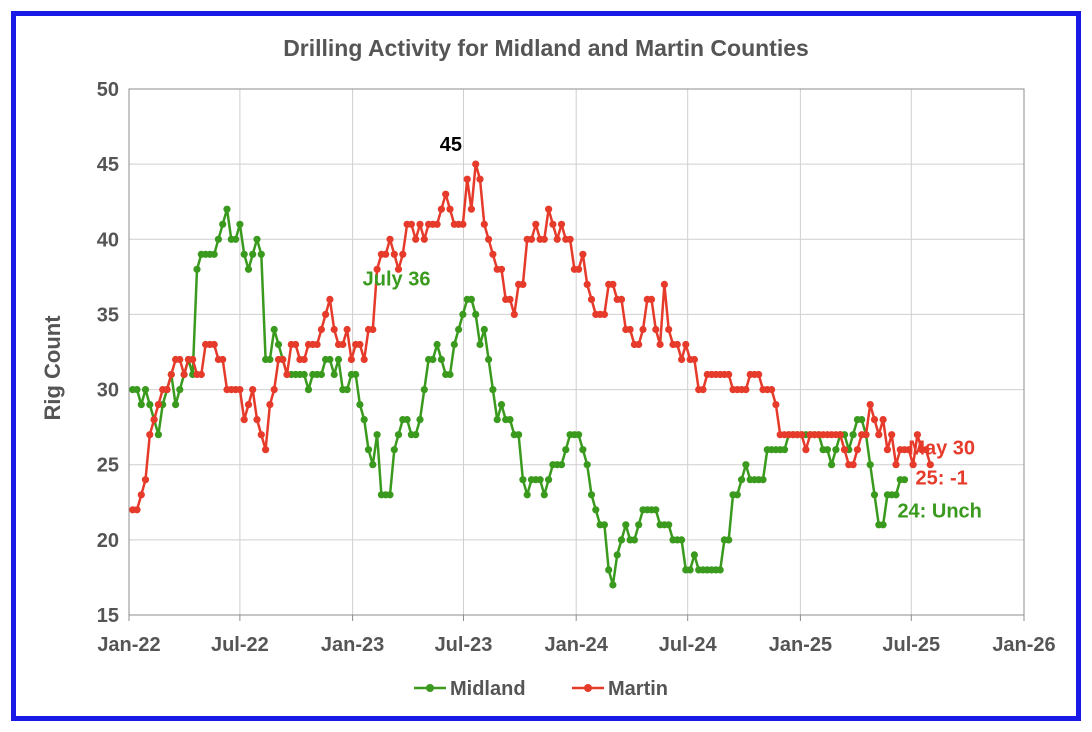 This screenshot has height=732, width=1092. I want to click on x-tick-label: Jan-22, so click(128, 645).